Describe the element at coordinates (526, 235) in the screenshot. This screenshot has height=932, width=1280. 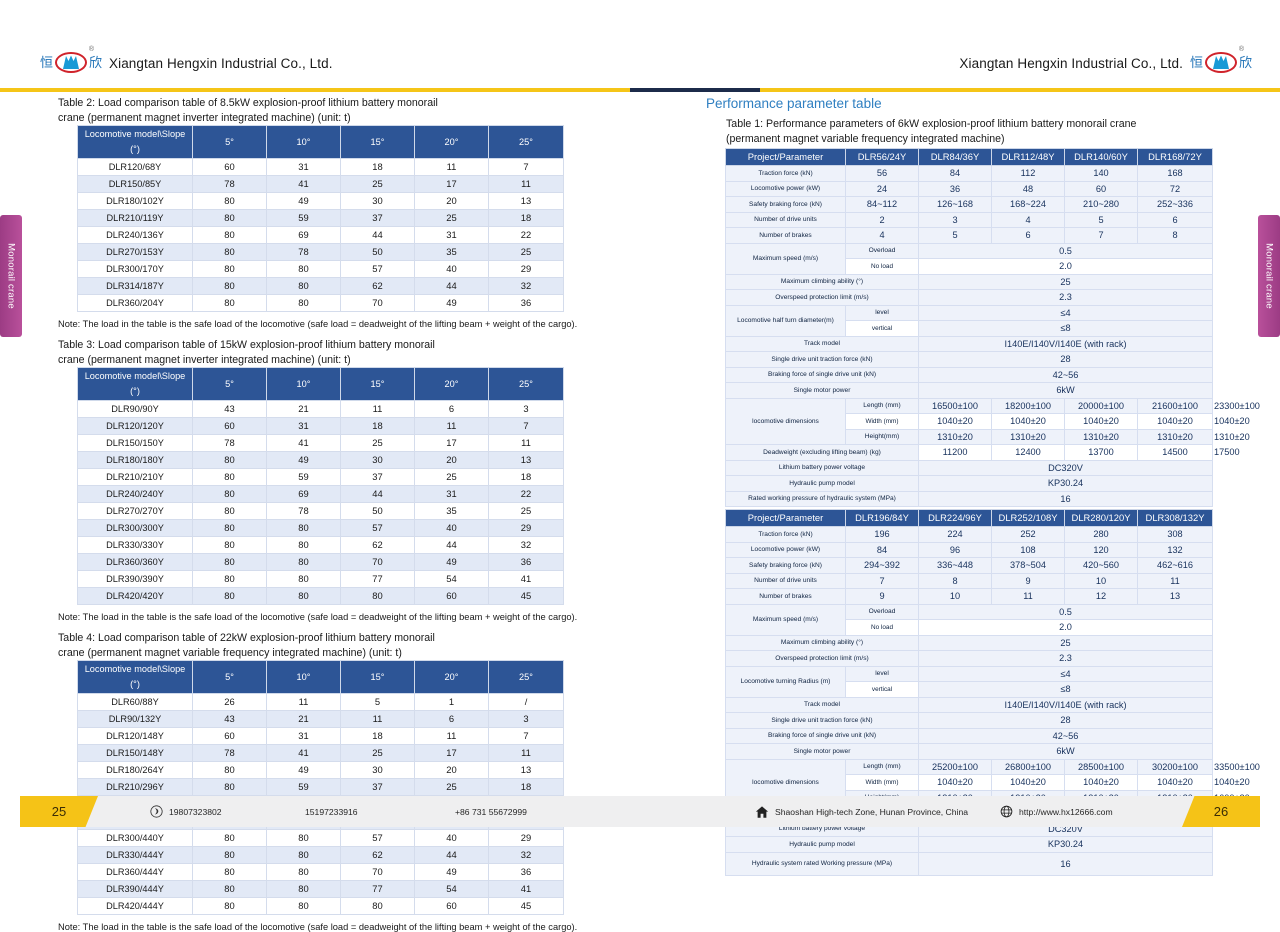
I see `cell-value: 22` at that location.